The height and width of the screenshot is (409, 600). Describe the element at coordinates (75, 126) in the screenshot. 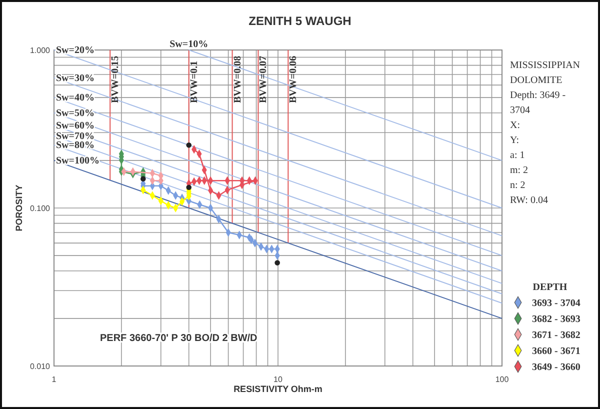

I see `series-label: Sw=60%` at that location.